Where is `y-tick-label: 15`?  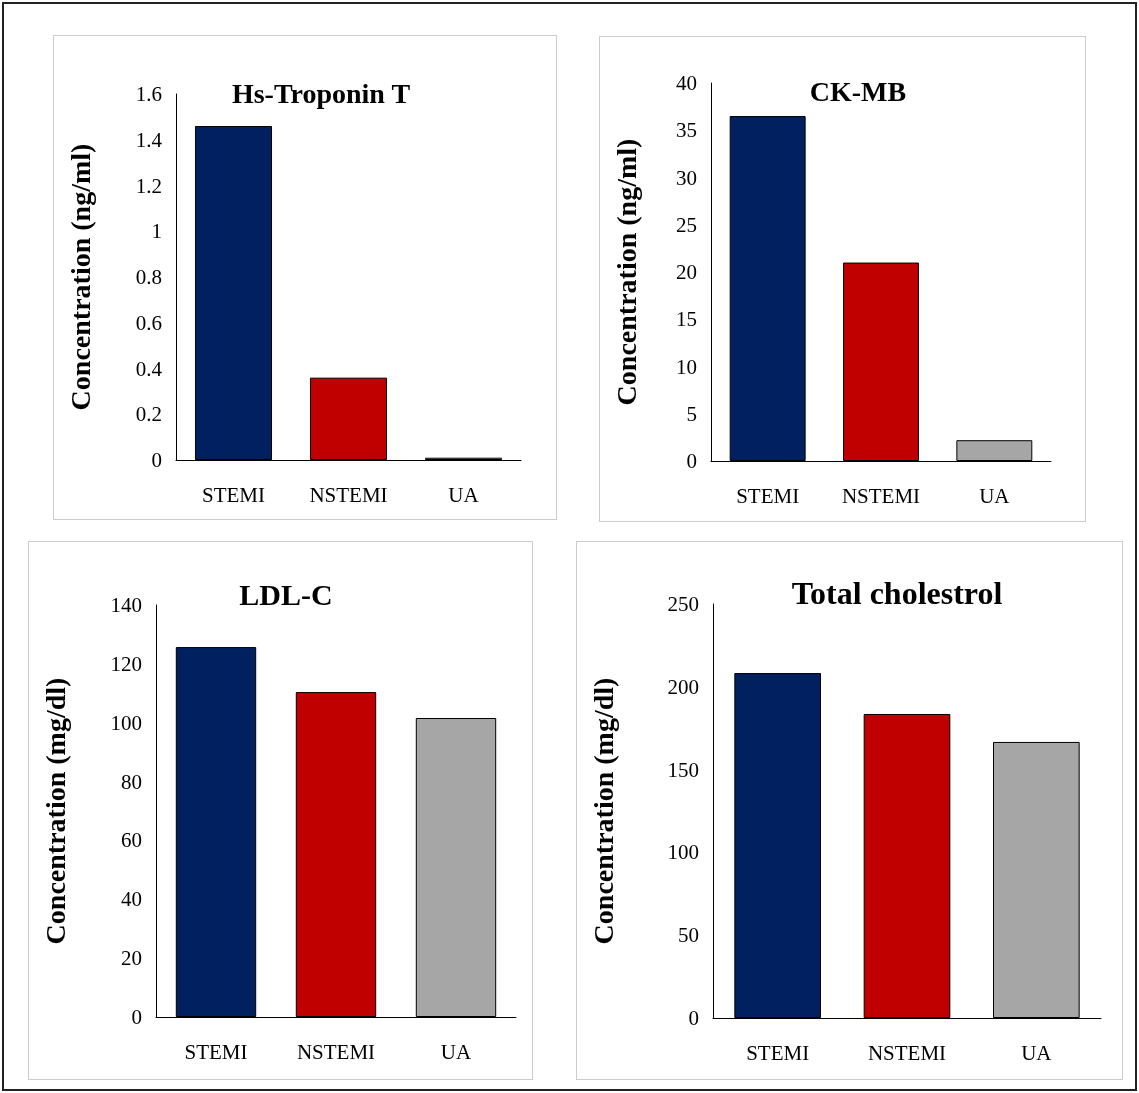 y-tick-label: 15 is located at coordinates (686, 319).